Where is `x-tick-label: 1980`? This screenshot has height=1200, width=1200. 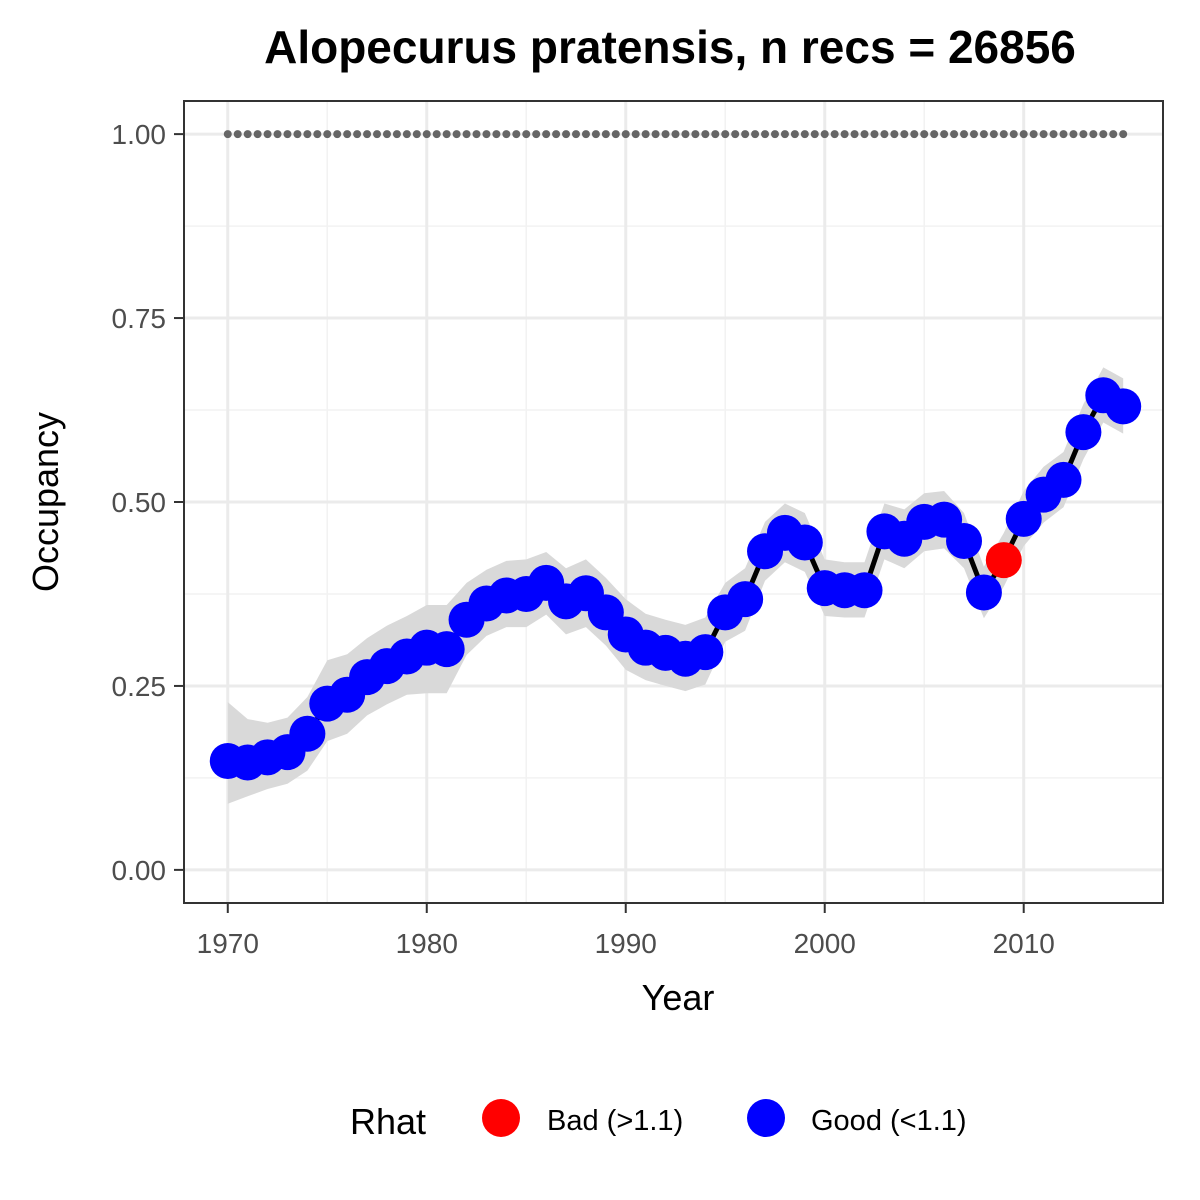 x-tick-label: 1980 is located at coordinates (427, 943).